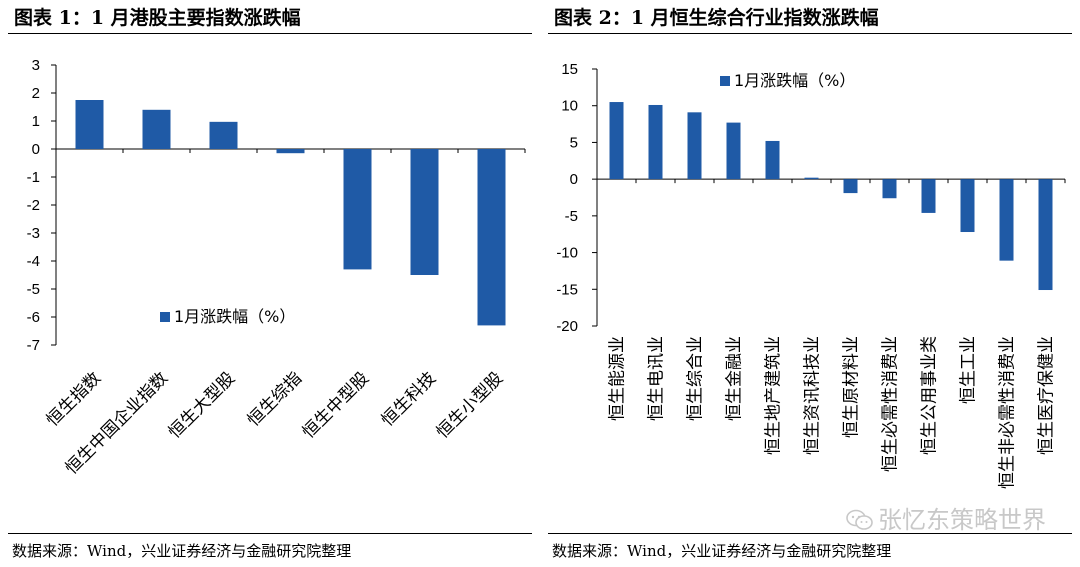 The image size is (1080, 567). What do you see at coordinates (852, 387) in the screenshot?
I see `category-label: 恒生原材料业` at bounding box center [852, 387].